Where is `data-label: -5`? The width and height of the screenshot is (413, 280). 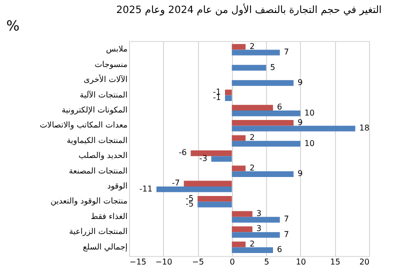 data-label: -5 is located at coordinates (190, 198).